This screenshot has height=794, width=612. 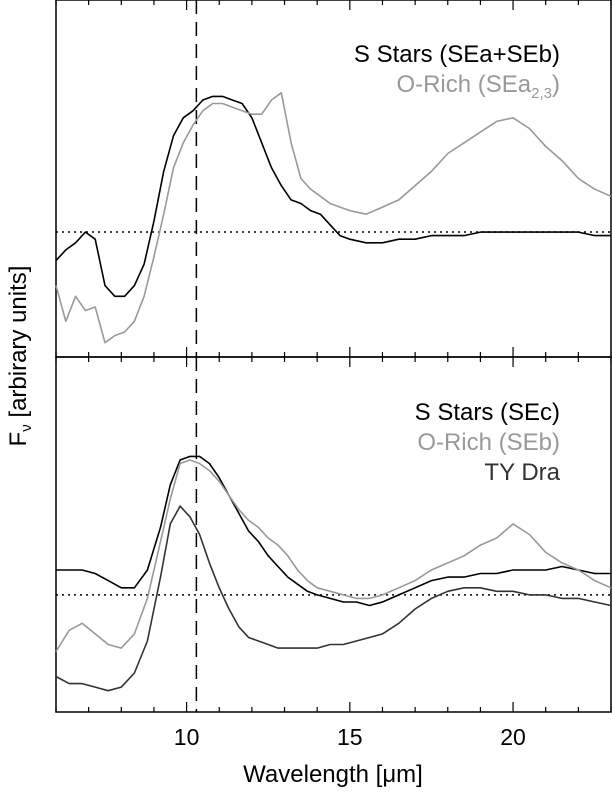 What do you see at coordinates (513, 737) in the screenshot?
I see `x-tick-label-20: 20` at bounding box center [513, 737].